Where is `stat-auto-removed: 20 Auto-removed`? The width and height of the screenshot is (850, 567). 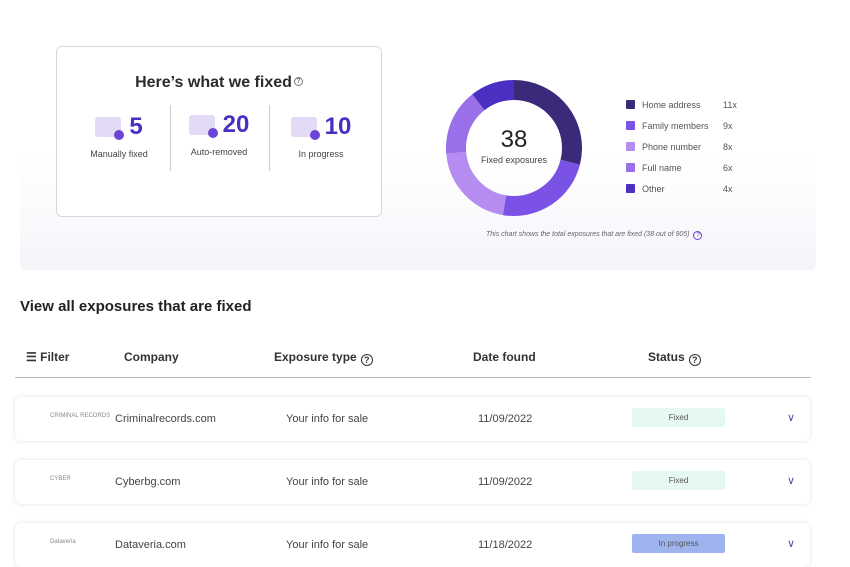 stat-auto-removed: 20 Auto-removed is located at coordinates (219, 134).